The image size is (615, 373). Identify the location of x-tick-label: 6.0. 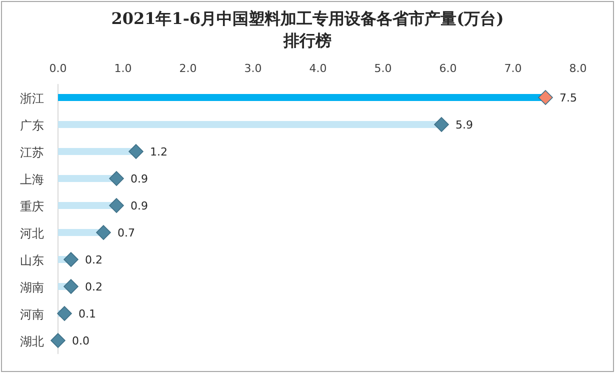
(448, 68).